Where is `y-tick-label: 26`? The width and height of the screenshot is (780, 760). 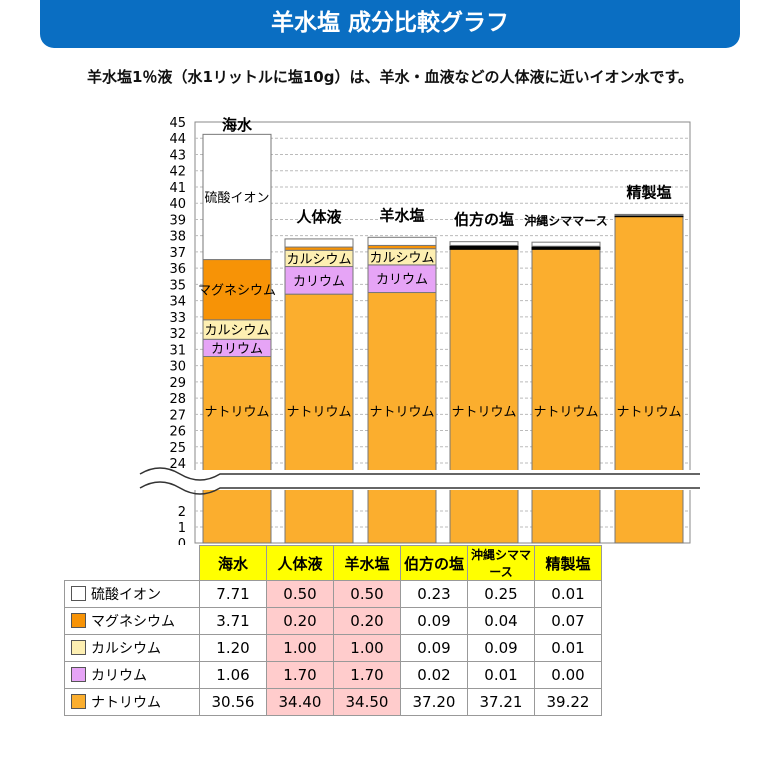 y-tick-label: 26 is located at coordinates (177, 432).